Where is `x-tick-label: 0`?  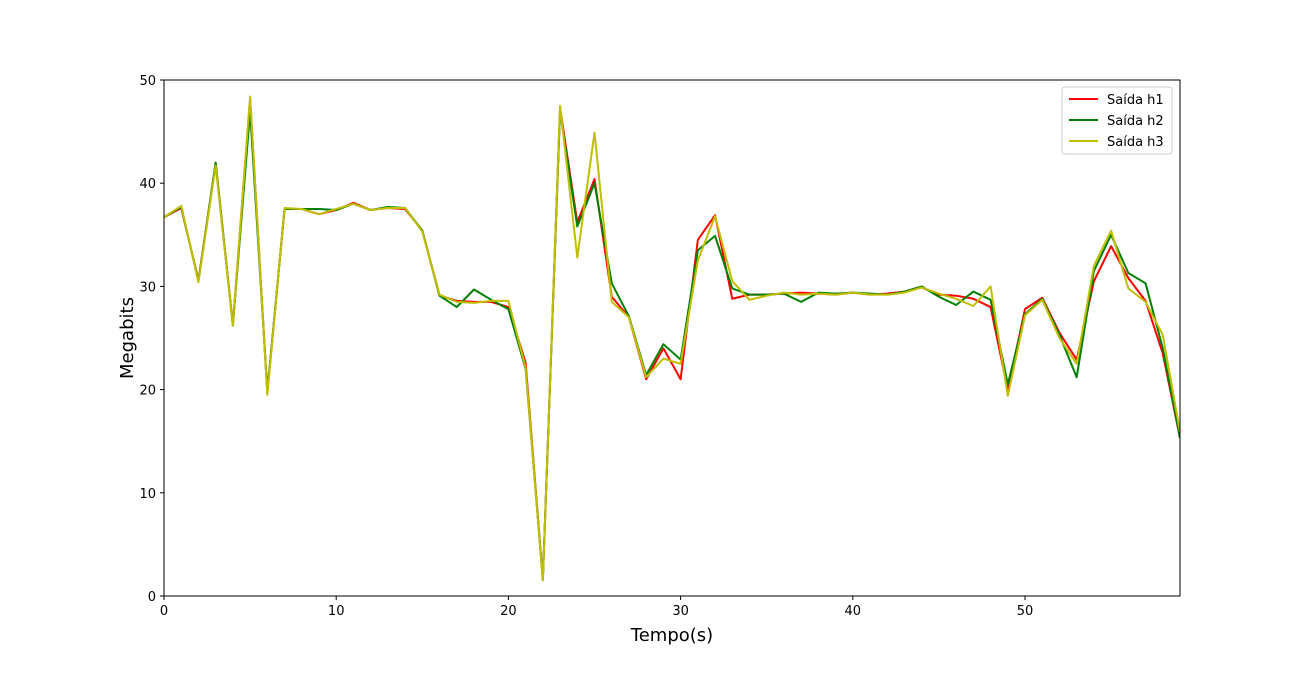 x-tick-label: 0 is located at coordinates (164, 611).